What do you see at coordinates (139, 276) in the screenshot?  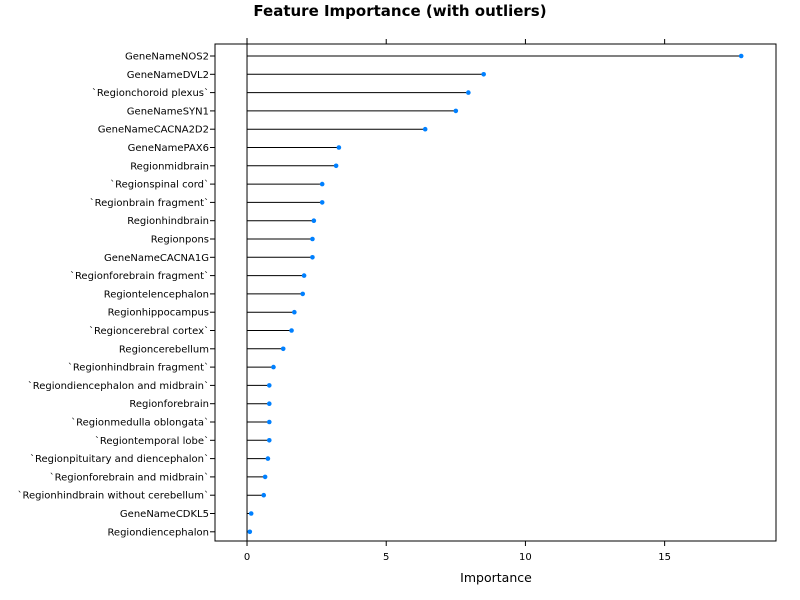 I see `y-tick-label: `Regionforebrain fragment`` at bounding box center [139, 276].